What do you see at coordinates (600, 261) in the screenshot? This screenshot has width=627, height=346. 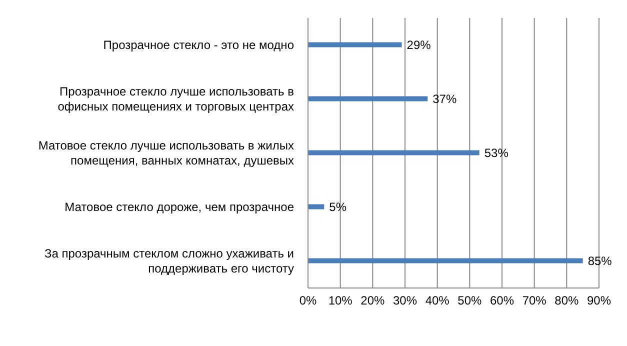 I see `data-label: 85%` at bounding box center [600, 261].